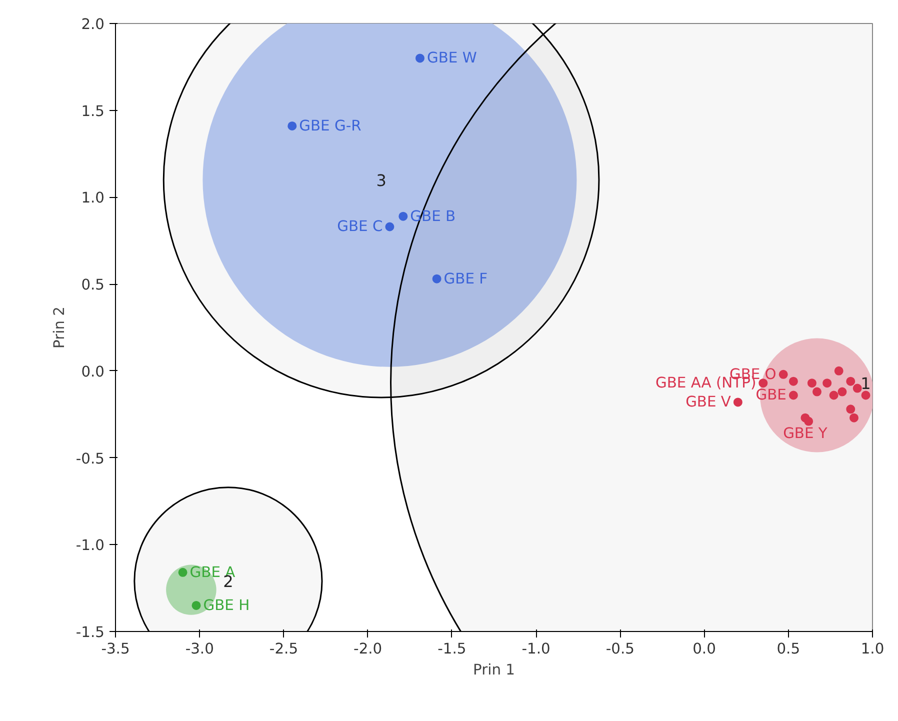 This screenshot has height=721, width=898. What do you see at coordinates (93, 285) in the screenshot?
I see `y-tick-label: 0.5` at bounding box center [93, 285].